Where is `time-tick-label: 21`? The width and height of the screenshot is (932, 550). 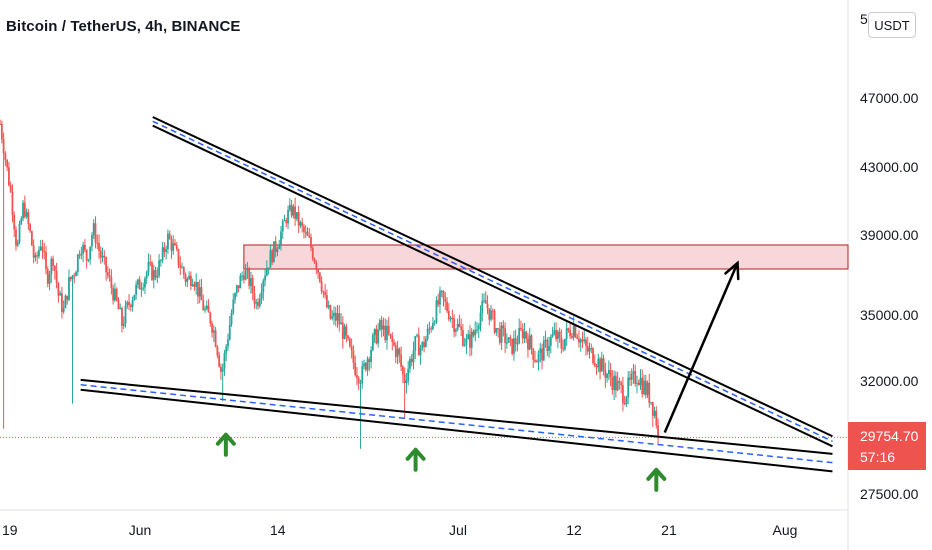 time-tick-label: 21 is located at coordinates (669, 530).